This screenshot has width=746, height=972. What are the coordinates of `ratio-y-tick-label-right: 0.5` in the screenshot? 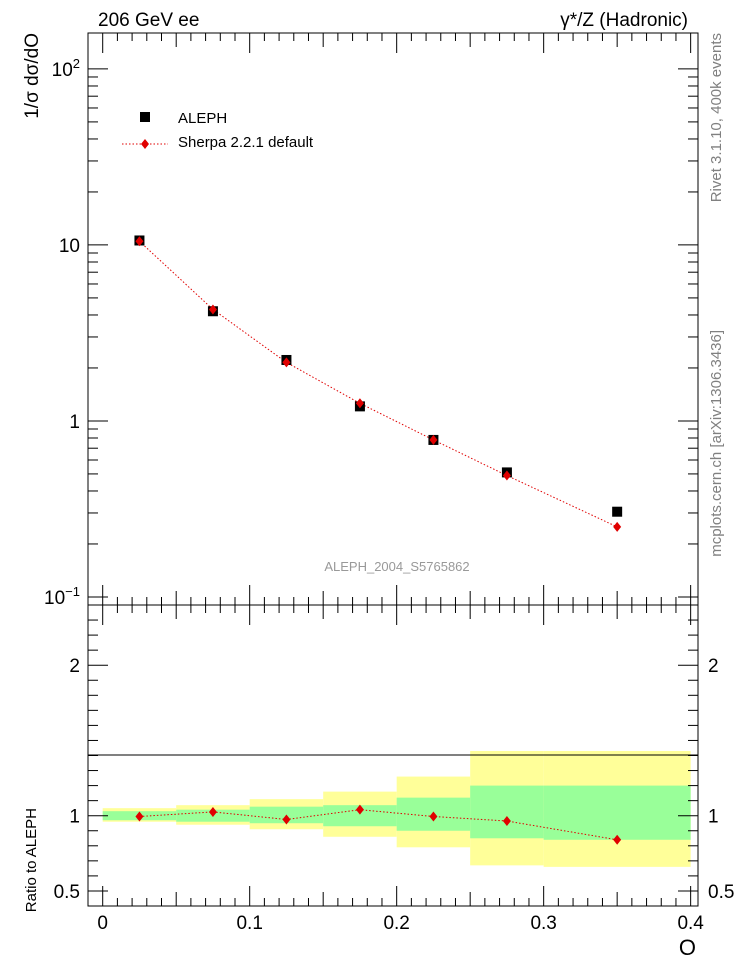 It's located at (721, 892).